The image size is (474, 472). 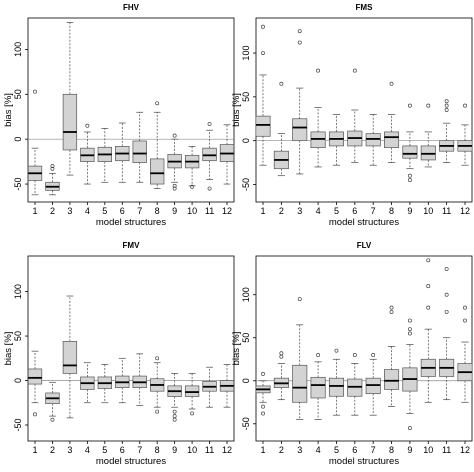 What do you see at coordinates (132, 245) in the screenshot?
I see `panel-title: FMV` at bounding box center [132, 245].